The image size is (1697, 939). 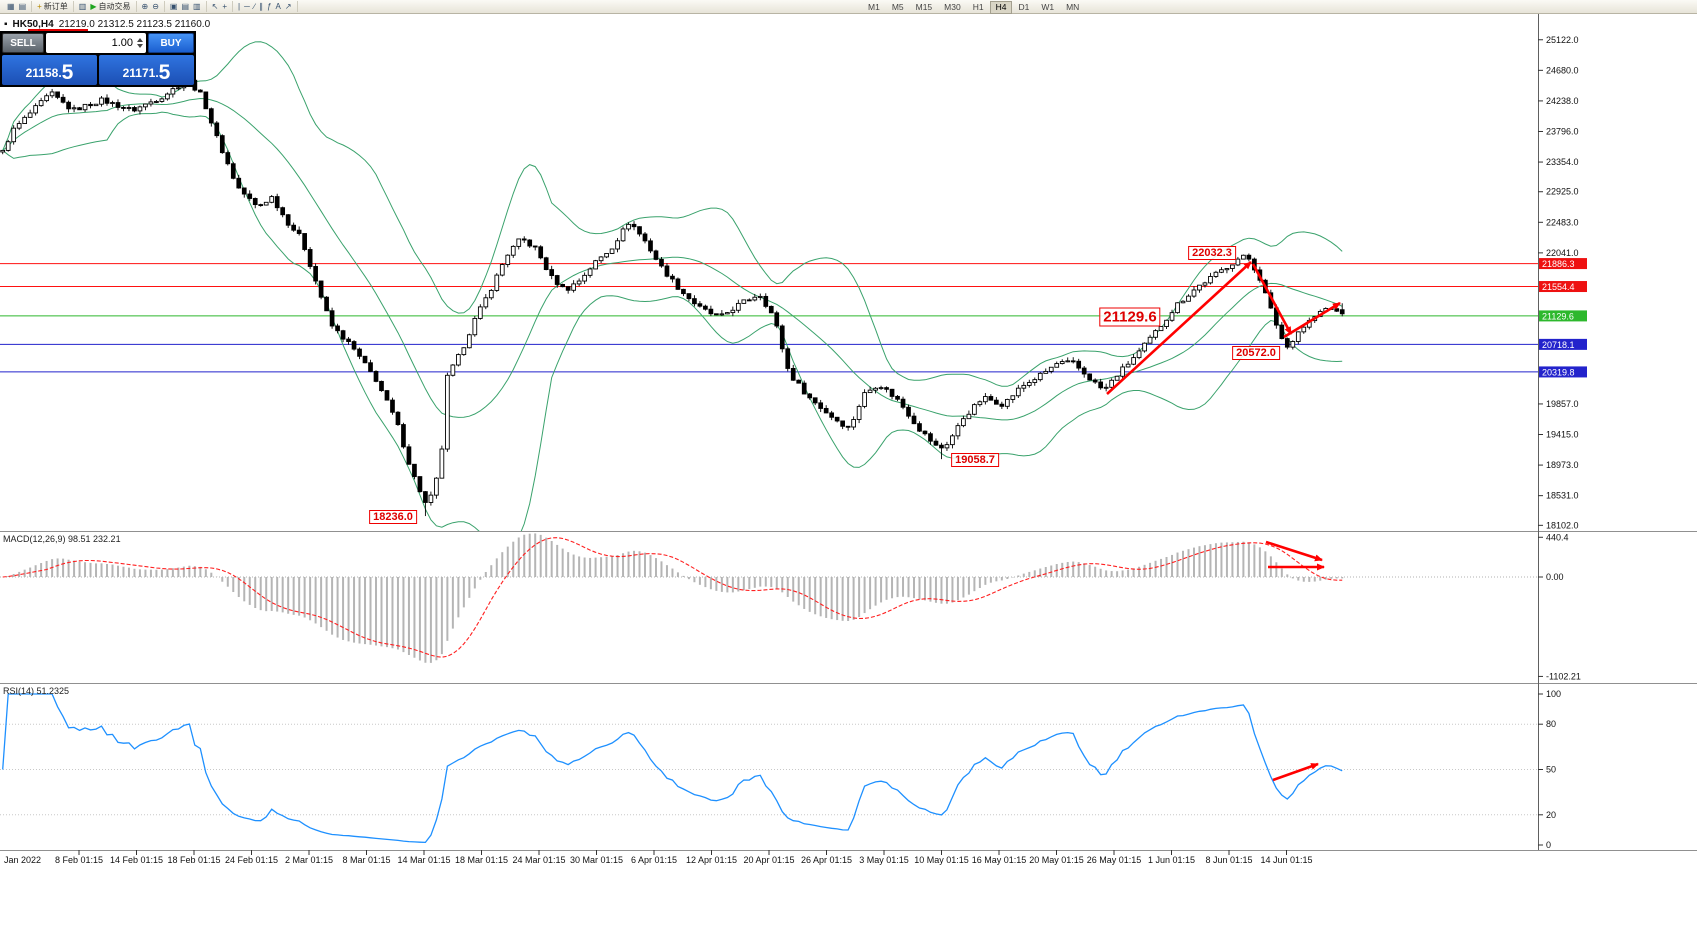 What do you see at coordinates (1256, 353) in the screenshot?
I see `price-annotation: 20572.0` at bounding box center [1256, 353].